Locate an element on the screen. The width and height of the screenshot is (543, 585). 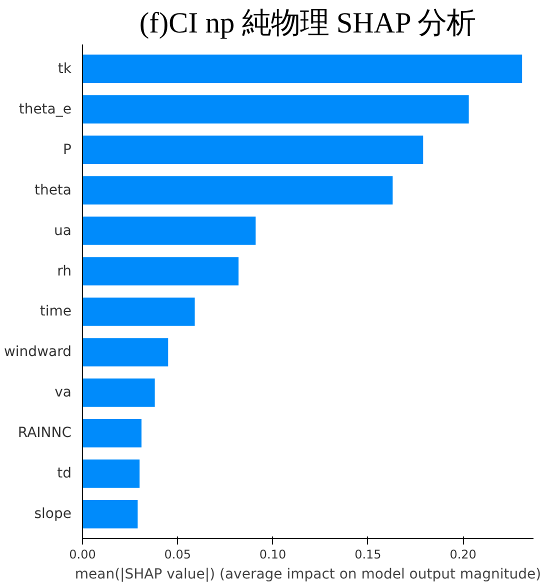
y-tick-label: tk is located at coordinates (65, 68).